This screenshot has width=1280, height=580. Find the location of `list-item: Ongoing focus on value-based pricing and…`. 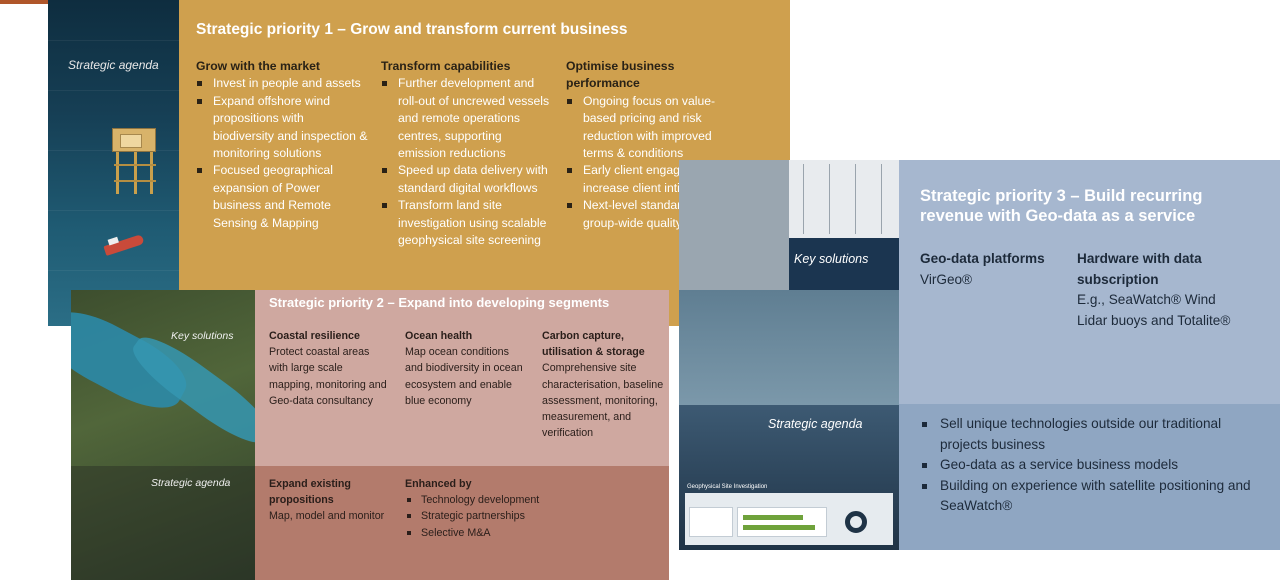

list-item: Ongoing focus on value-based pricing and… is located at coordinates (655, 128).